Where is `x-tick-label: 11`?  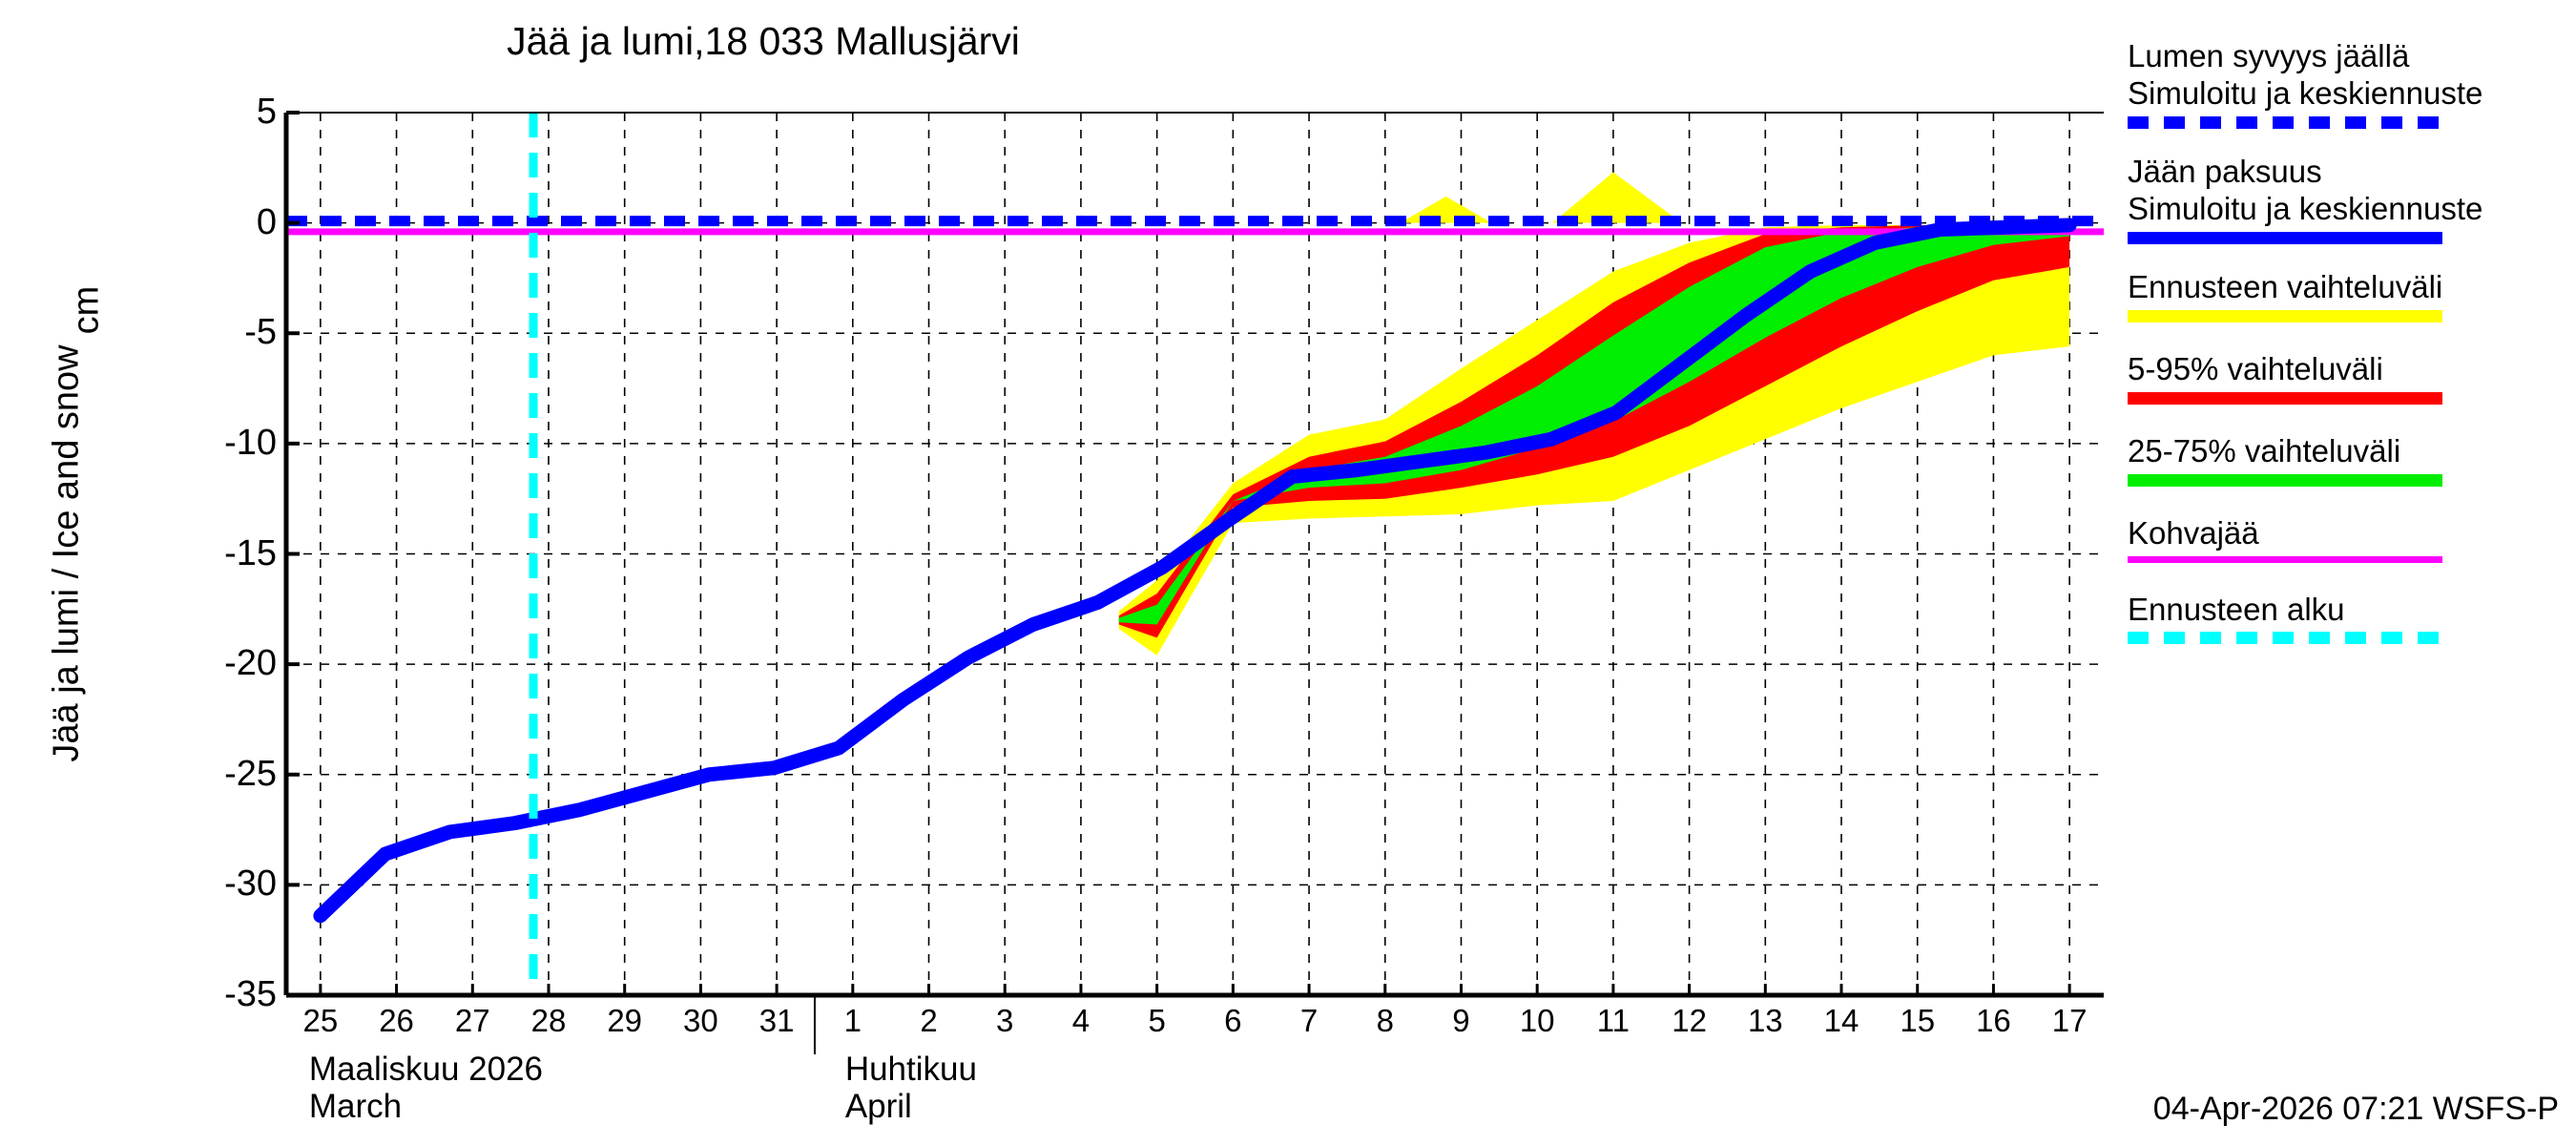 x-tick-label: 11 is located at coordinates (1613, 1021).